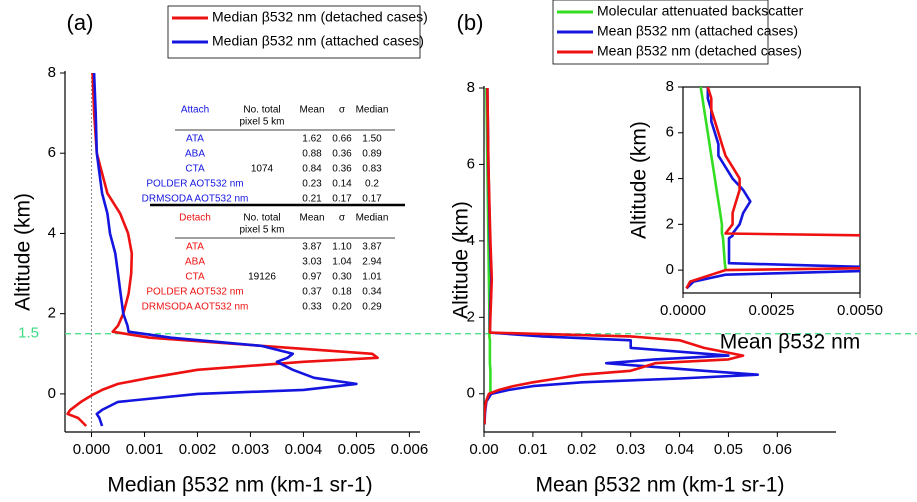 This screenshot has width=917, height=502. I want to click on table-cell: 0.33, so click(312, 307).